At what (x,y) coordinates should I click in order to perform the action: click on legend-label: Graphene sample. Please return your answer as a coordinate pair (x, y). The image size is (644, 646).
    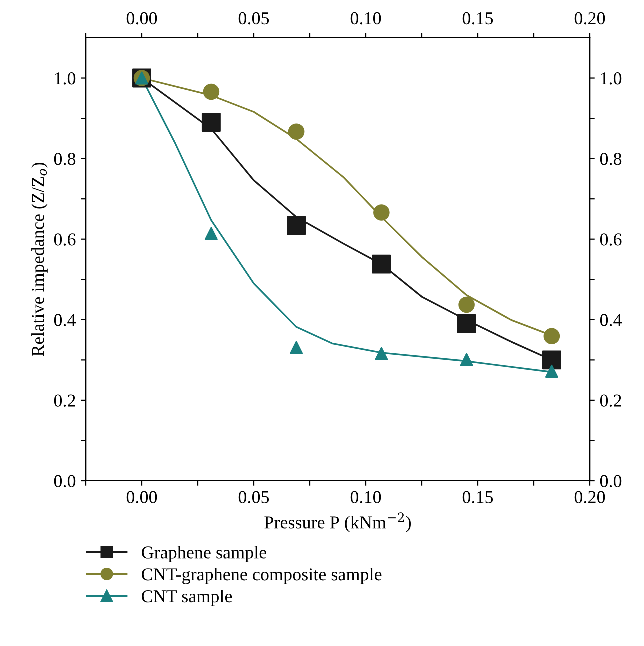
    Looking at the image, I should click on (204, 554).